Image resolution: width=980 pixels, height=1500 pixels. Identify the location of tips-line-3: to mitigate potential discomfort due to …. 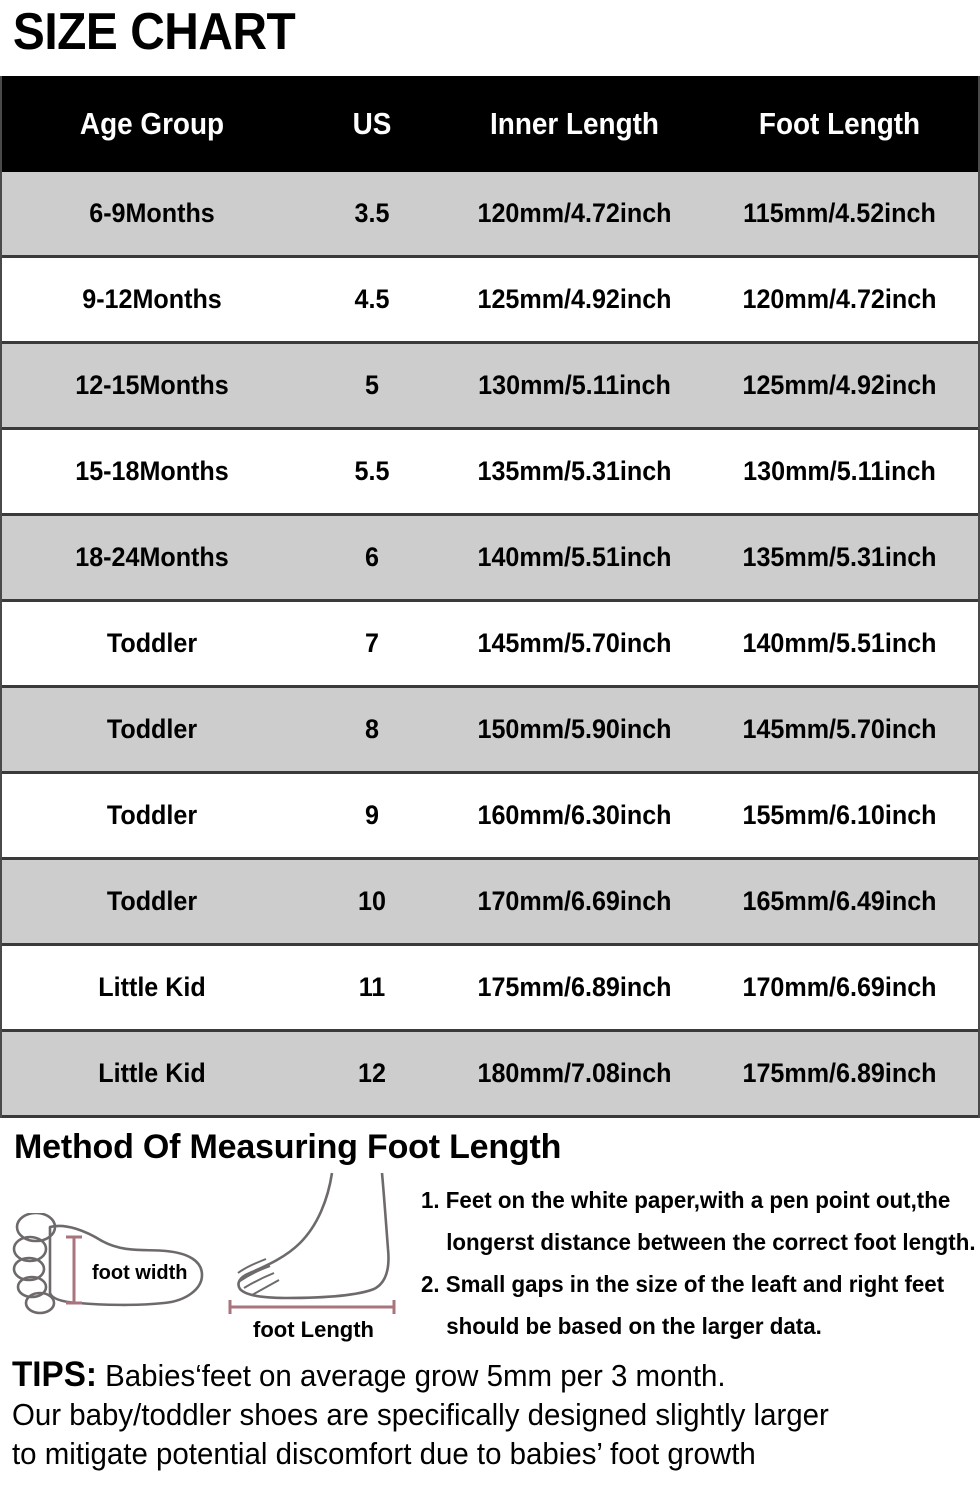
(384, 1453).